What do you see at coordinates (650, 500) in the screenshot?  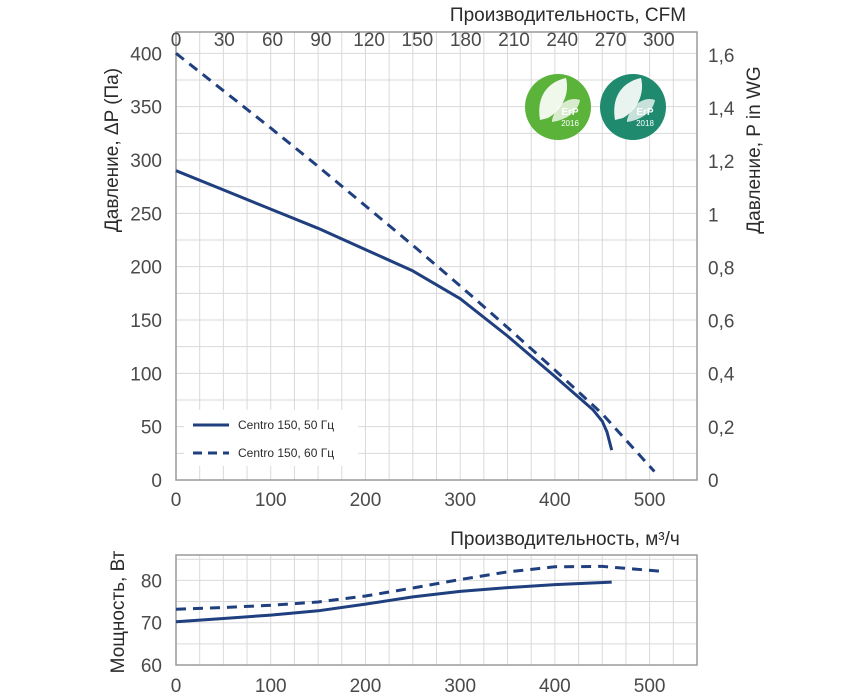 I see `x-tick-label: 500` at bounding box center [650, 500].